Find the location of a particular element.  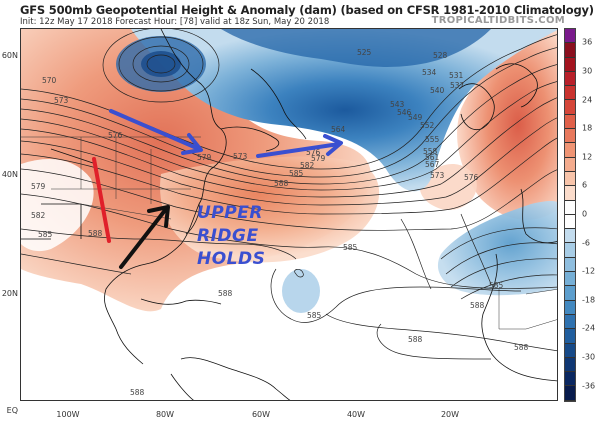

colorbar-tick-label: -24 is located at coordinates (589, 328).